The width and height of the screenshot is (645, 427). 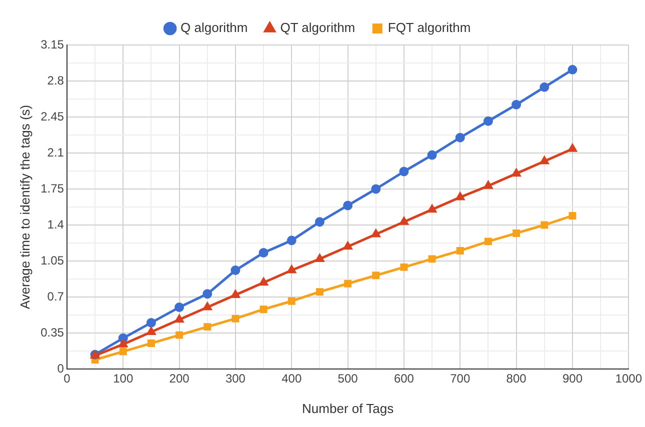 What do you see at coordinates (628, 379) in the screenshot?
I see `x-tick-label: 1000` at bounding box center [628, 379].